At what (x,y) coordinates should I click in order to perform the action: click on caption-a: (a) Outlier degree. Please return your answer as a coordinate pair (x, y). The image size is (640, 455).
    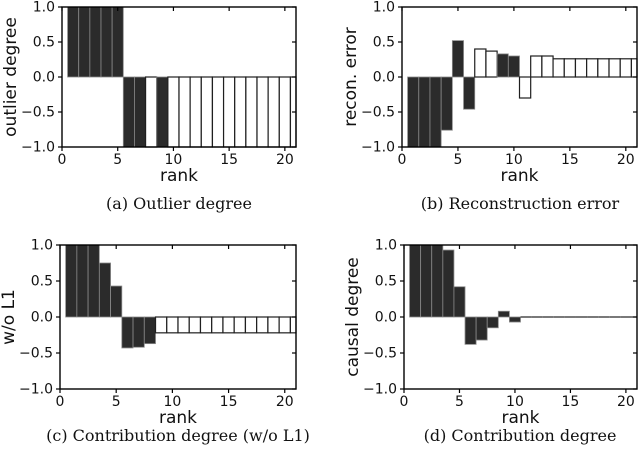
    Looking at the image, I should click on (179, 203).